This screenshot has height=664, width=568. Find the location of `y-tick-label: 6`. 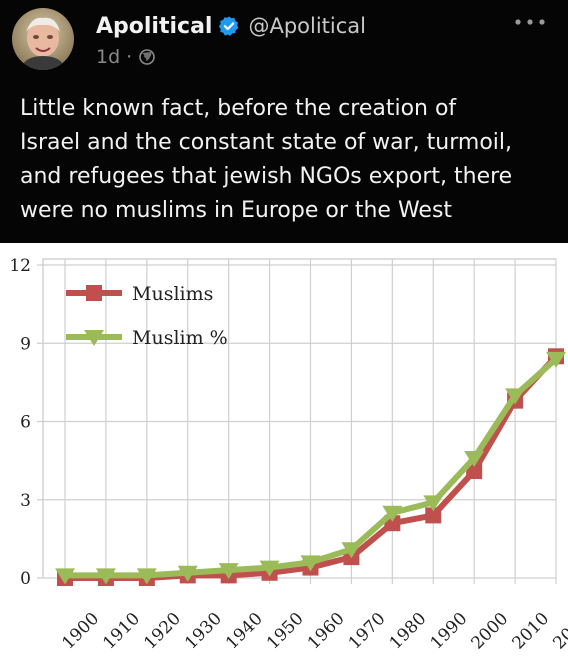

y-tick-label: 6 is located at coordinates (25, 423).